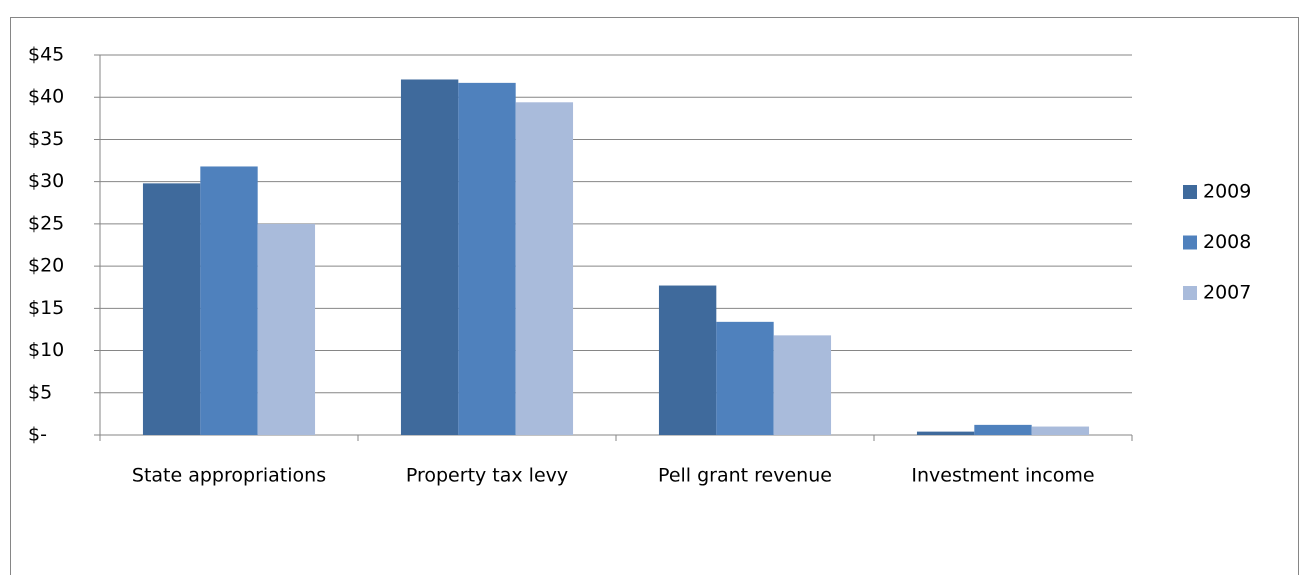 This screenshot has width=1301, height=575. I want to click on legend-label: 2008, so click(1227, 242).